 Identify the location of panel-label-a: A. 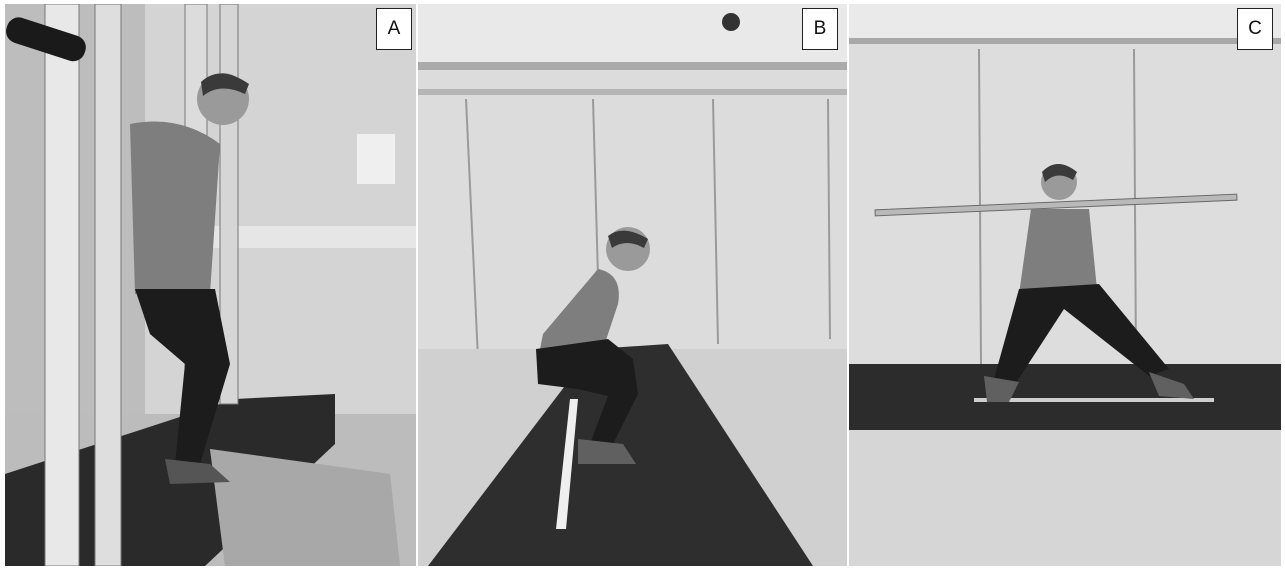
(394, 29).